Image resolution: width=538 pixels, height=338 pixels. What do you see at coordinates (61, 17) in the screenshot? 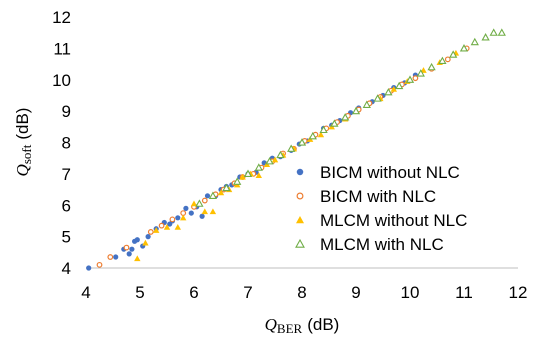
I see `y-tick-label: 12` at bounding box center [61, 17].